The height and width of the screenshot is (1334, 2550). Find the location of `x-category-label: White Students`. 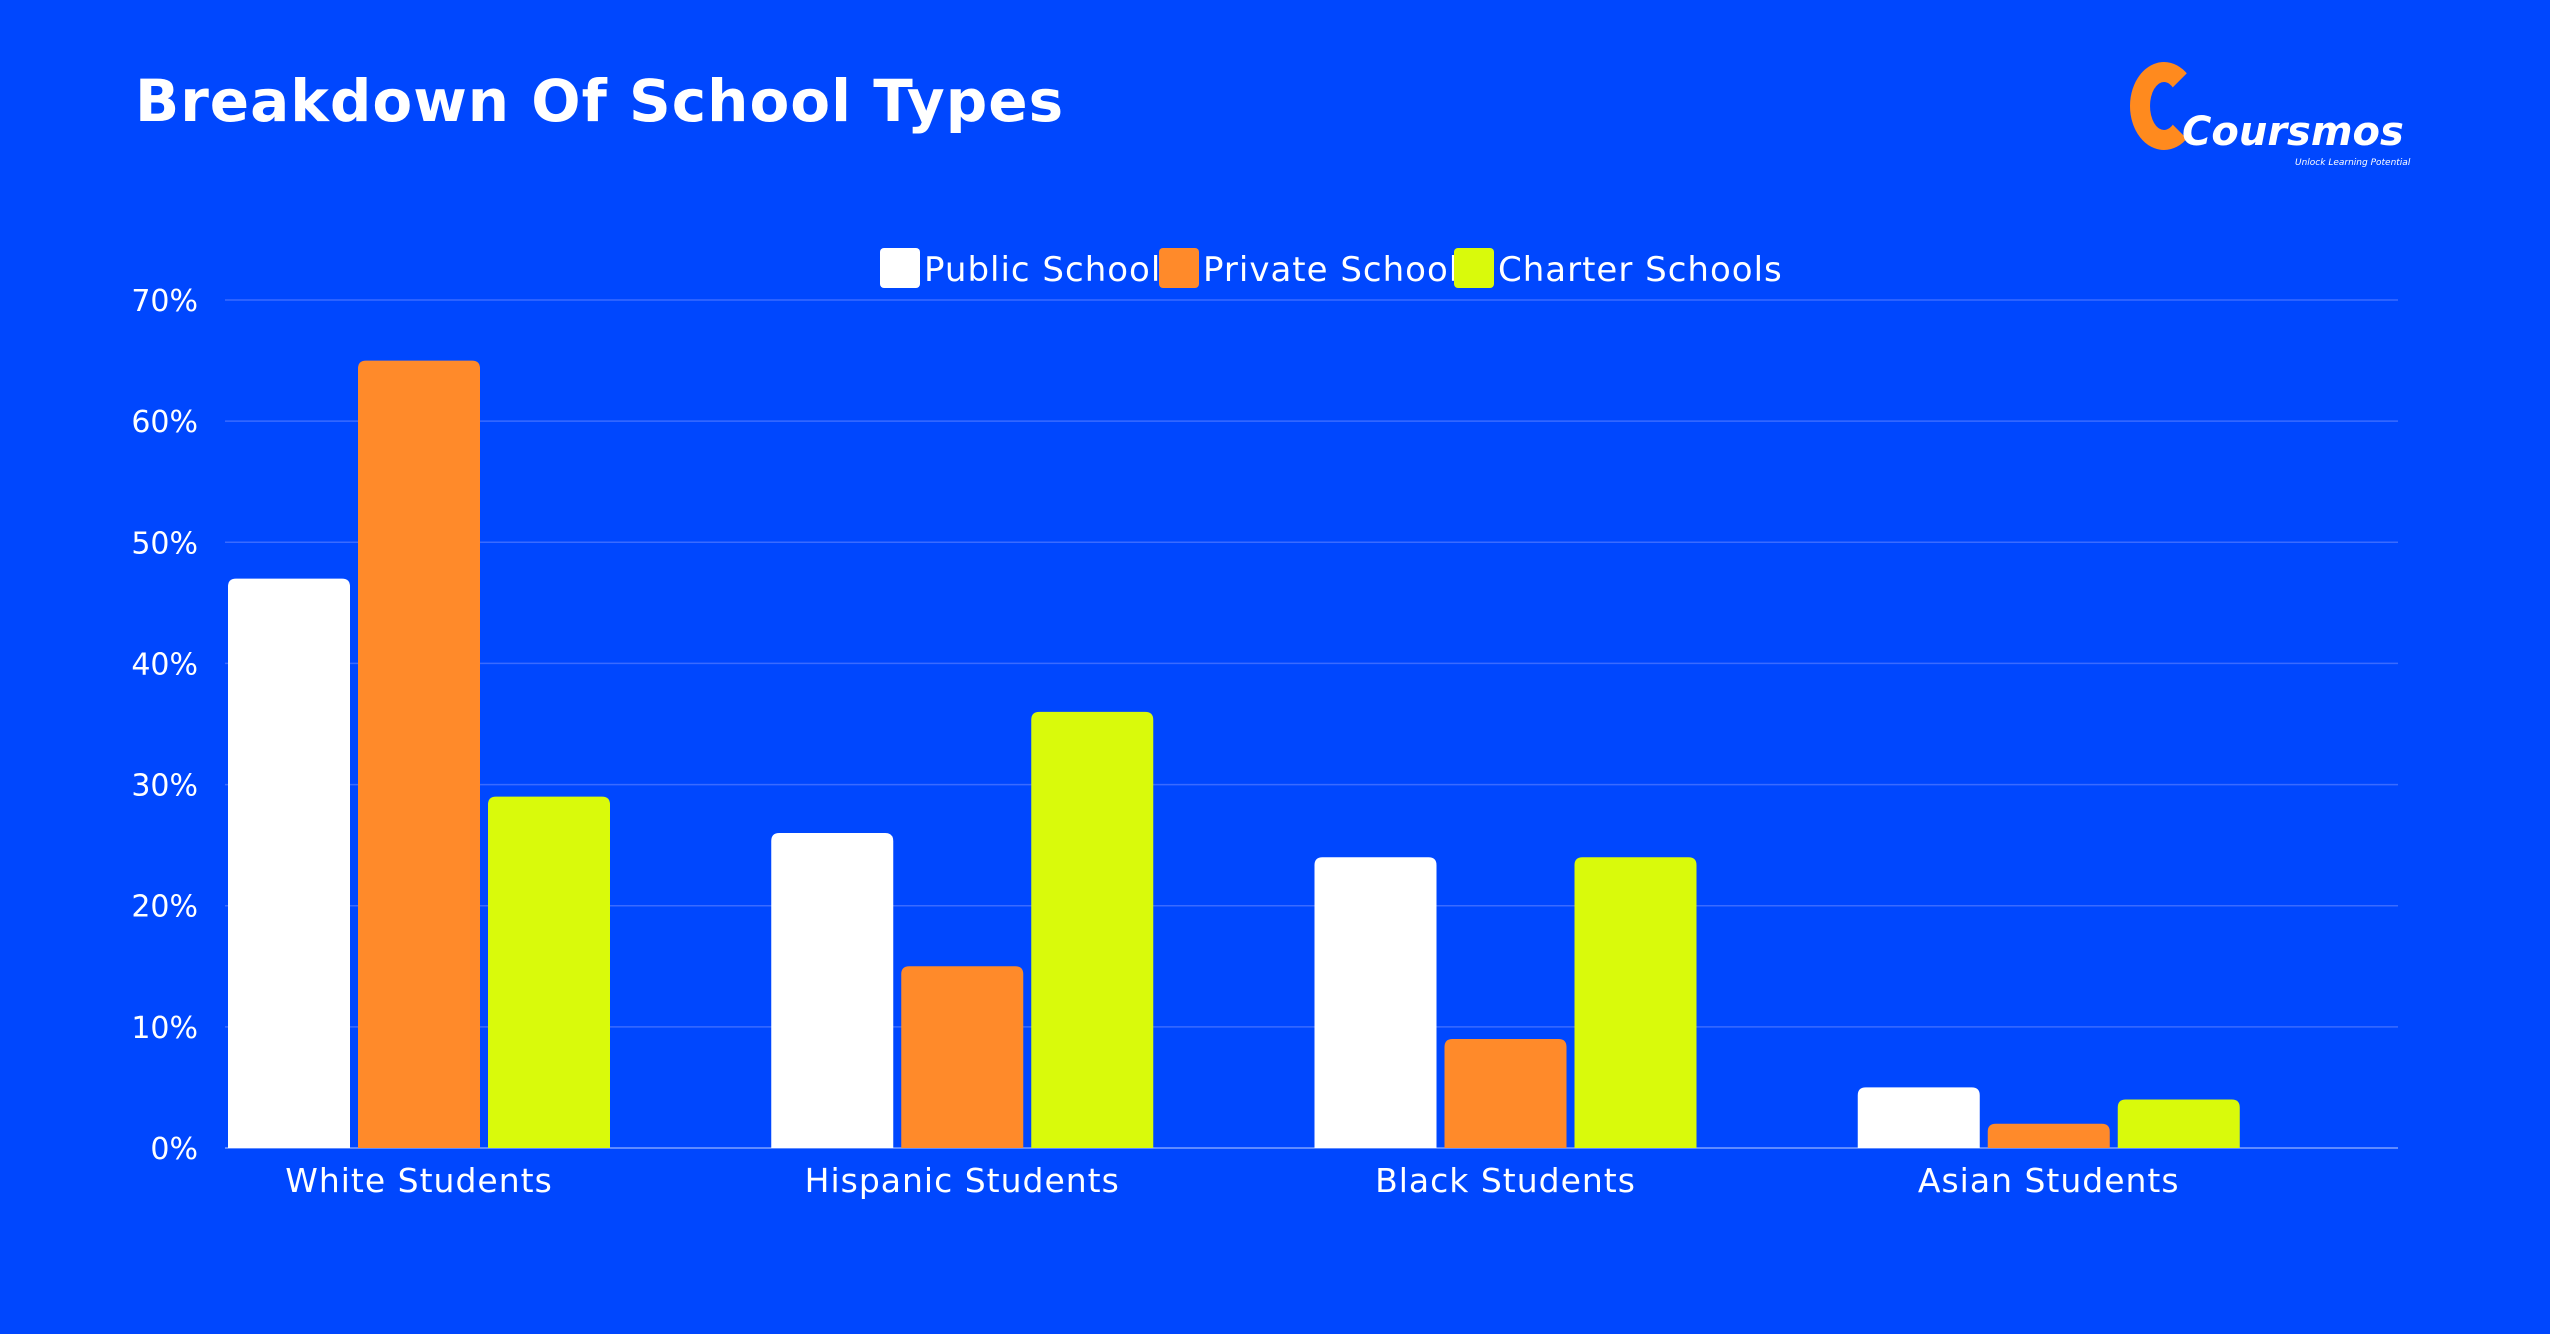

x-category-label: White Students is located at coordinates (419, 1180).